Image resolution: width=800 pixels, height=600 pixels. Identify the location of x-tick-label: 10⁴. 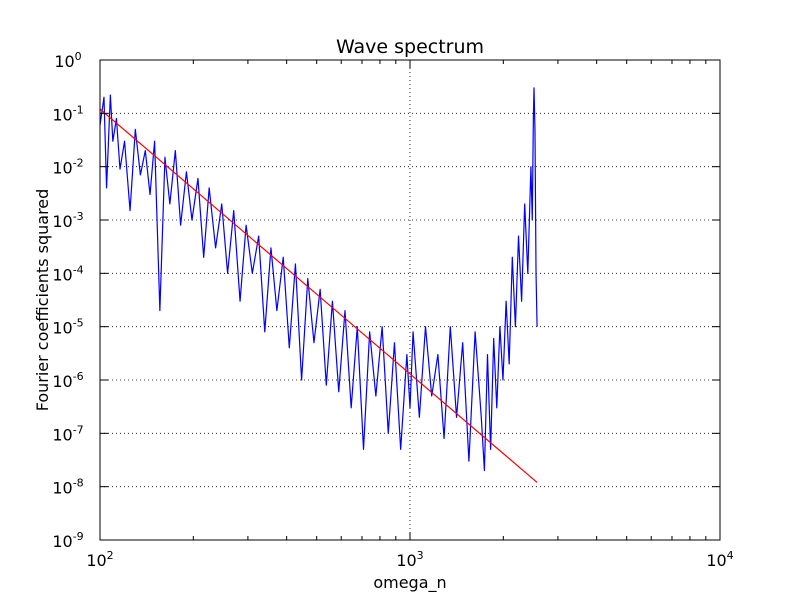
(719, 559).